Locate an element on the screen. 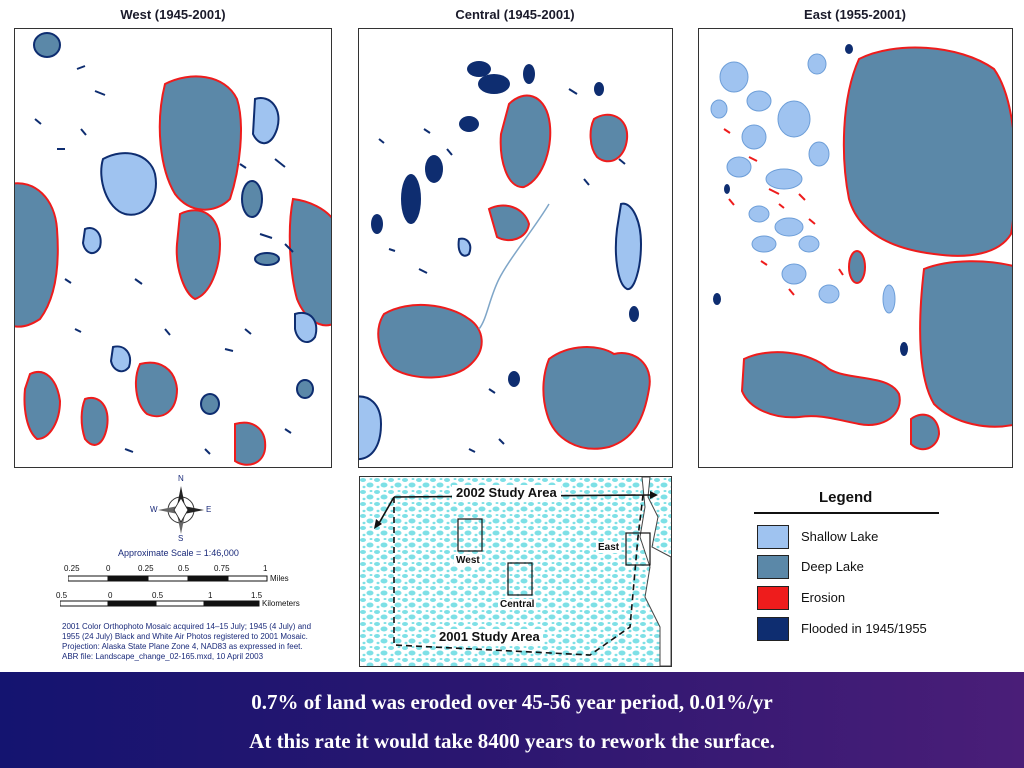 The width and height of the screenshot is (1024, 768). miles-scale-bar is located at coordinates (168, 578).